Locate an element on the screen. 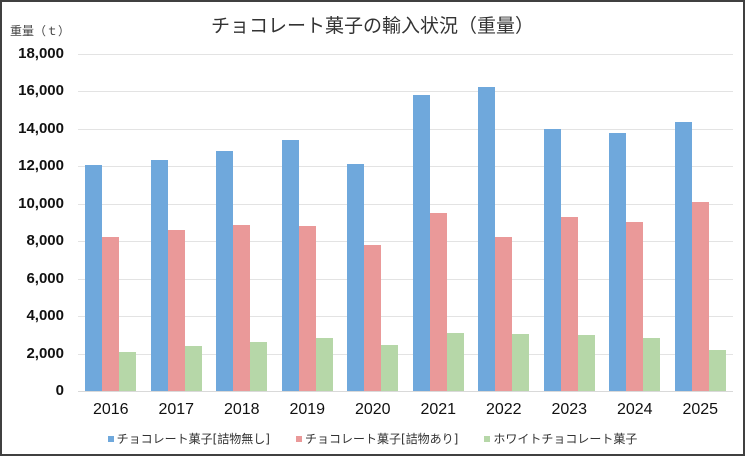 The image size is (745, 456). y-tick-label: 16,000 is located at coordinates (41, 90).